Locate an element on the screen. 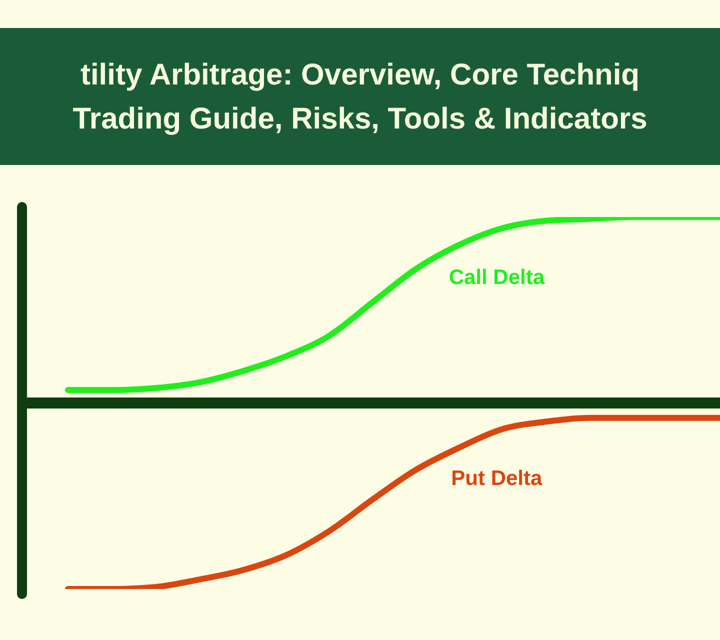 The height and width of the screenshot is (640, 720). chart-title: tility Arbitrage: Overview, Core Techniq Trading Guide, Risks, Tools & Indicators is located at coordinates (360, 97).